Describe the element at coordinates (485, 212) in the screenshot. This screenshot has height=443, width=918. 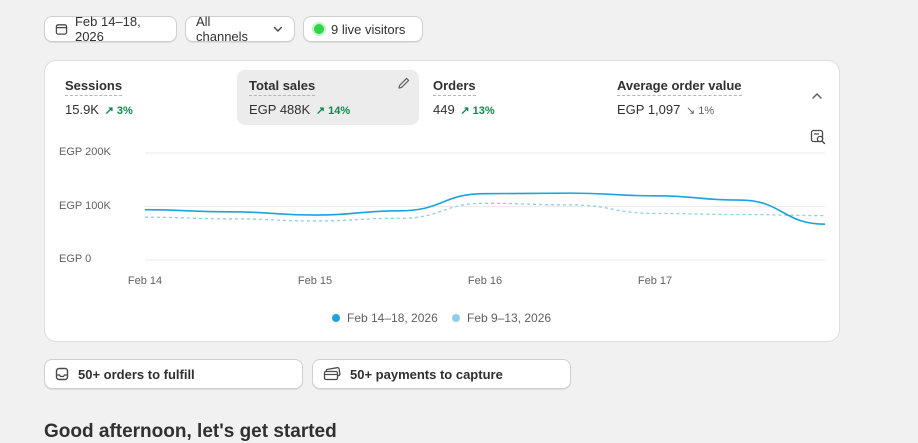
I see `series-line-previous` at that location.